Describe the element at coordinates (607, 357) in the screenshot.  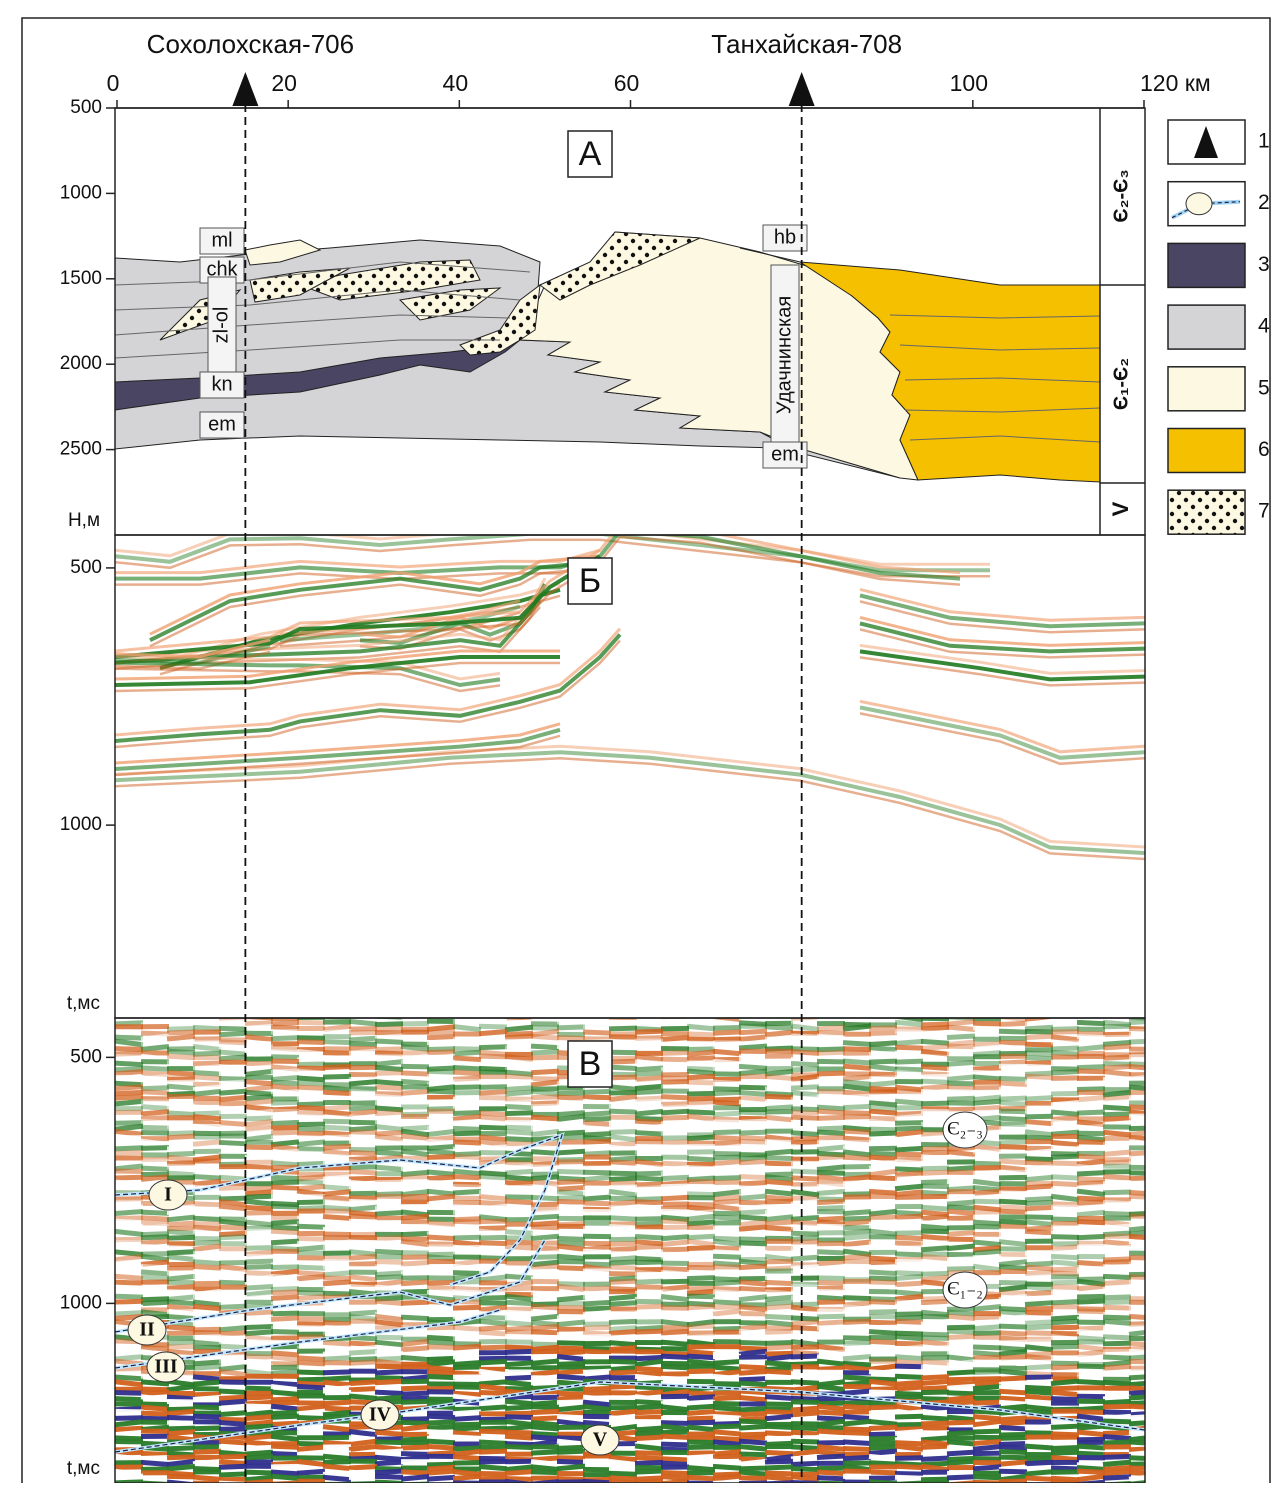
I see `geologic-section` at that location.